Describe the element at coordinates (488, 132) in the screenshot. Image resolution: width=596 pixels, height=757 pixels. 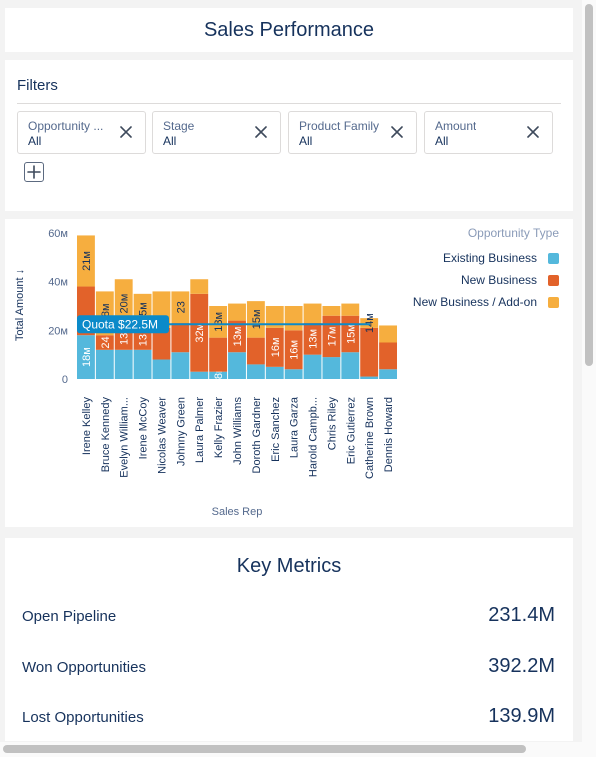
I see `filter-amount: Amount All` at that location.